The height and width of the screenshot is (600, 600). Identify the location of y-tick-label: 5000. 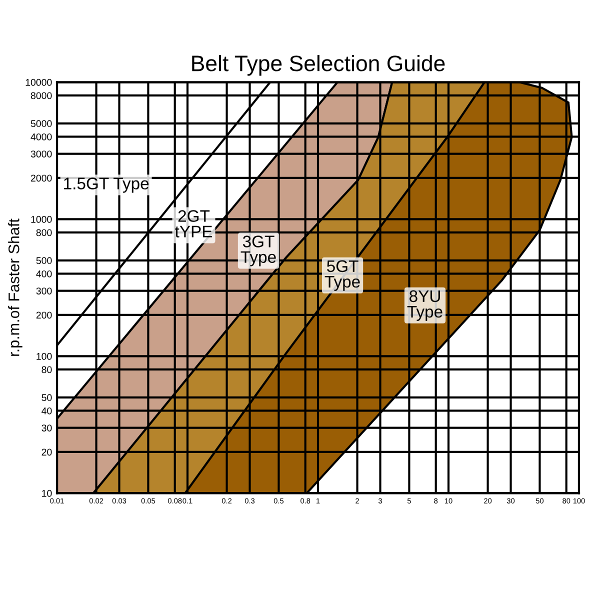
(41, 124).